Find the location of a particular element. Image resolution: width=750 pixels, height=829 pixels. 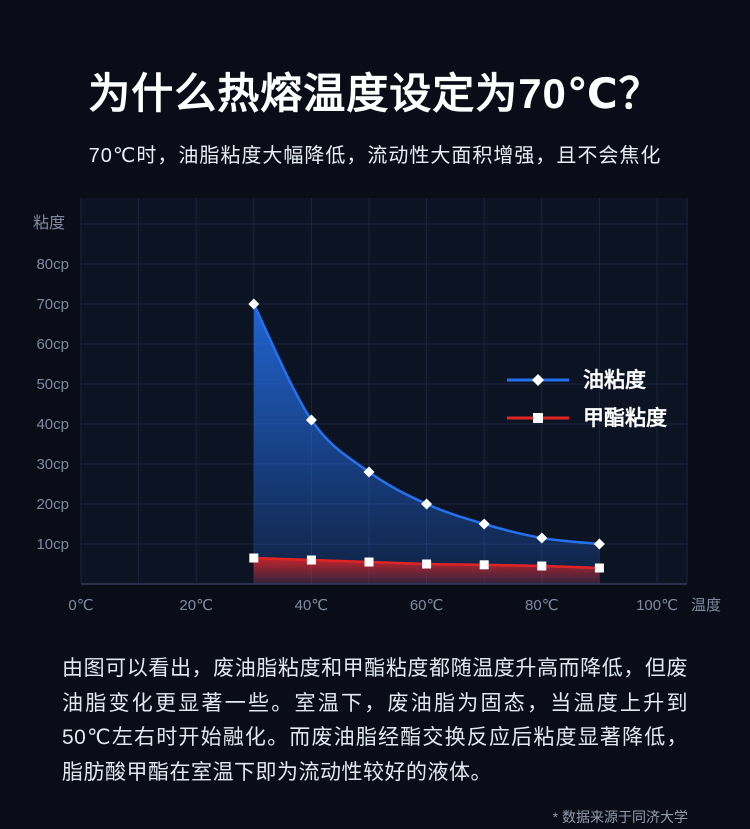

x-axis-label: 温度 is located at coordinates (706, 605).